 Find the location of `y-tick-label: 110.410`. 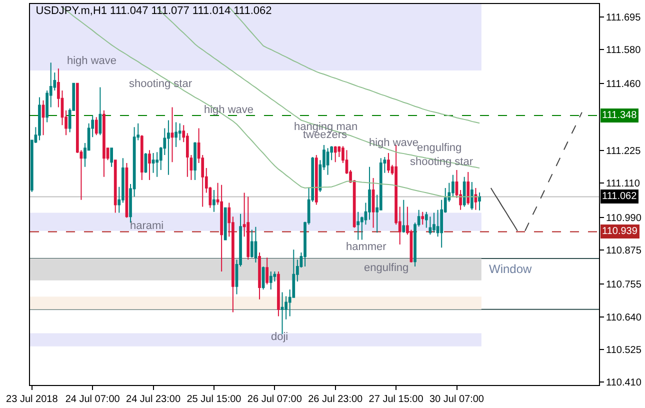

y-tick-label: 110.410 is located at coordinates (624, 383).